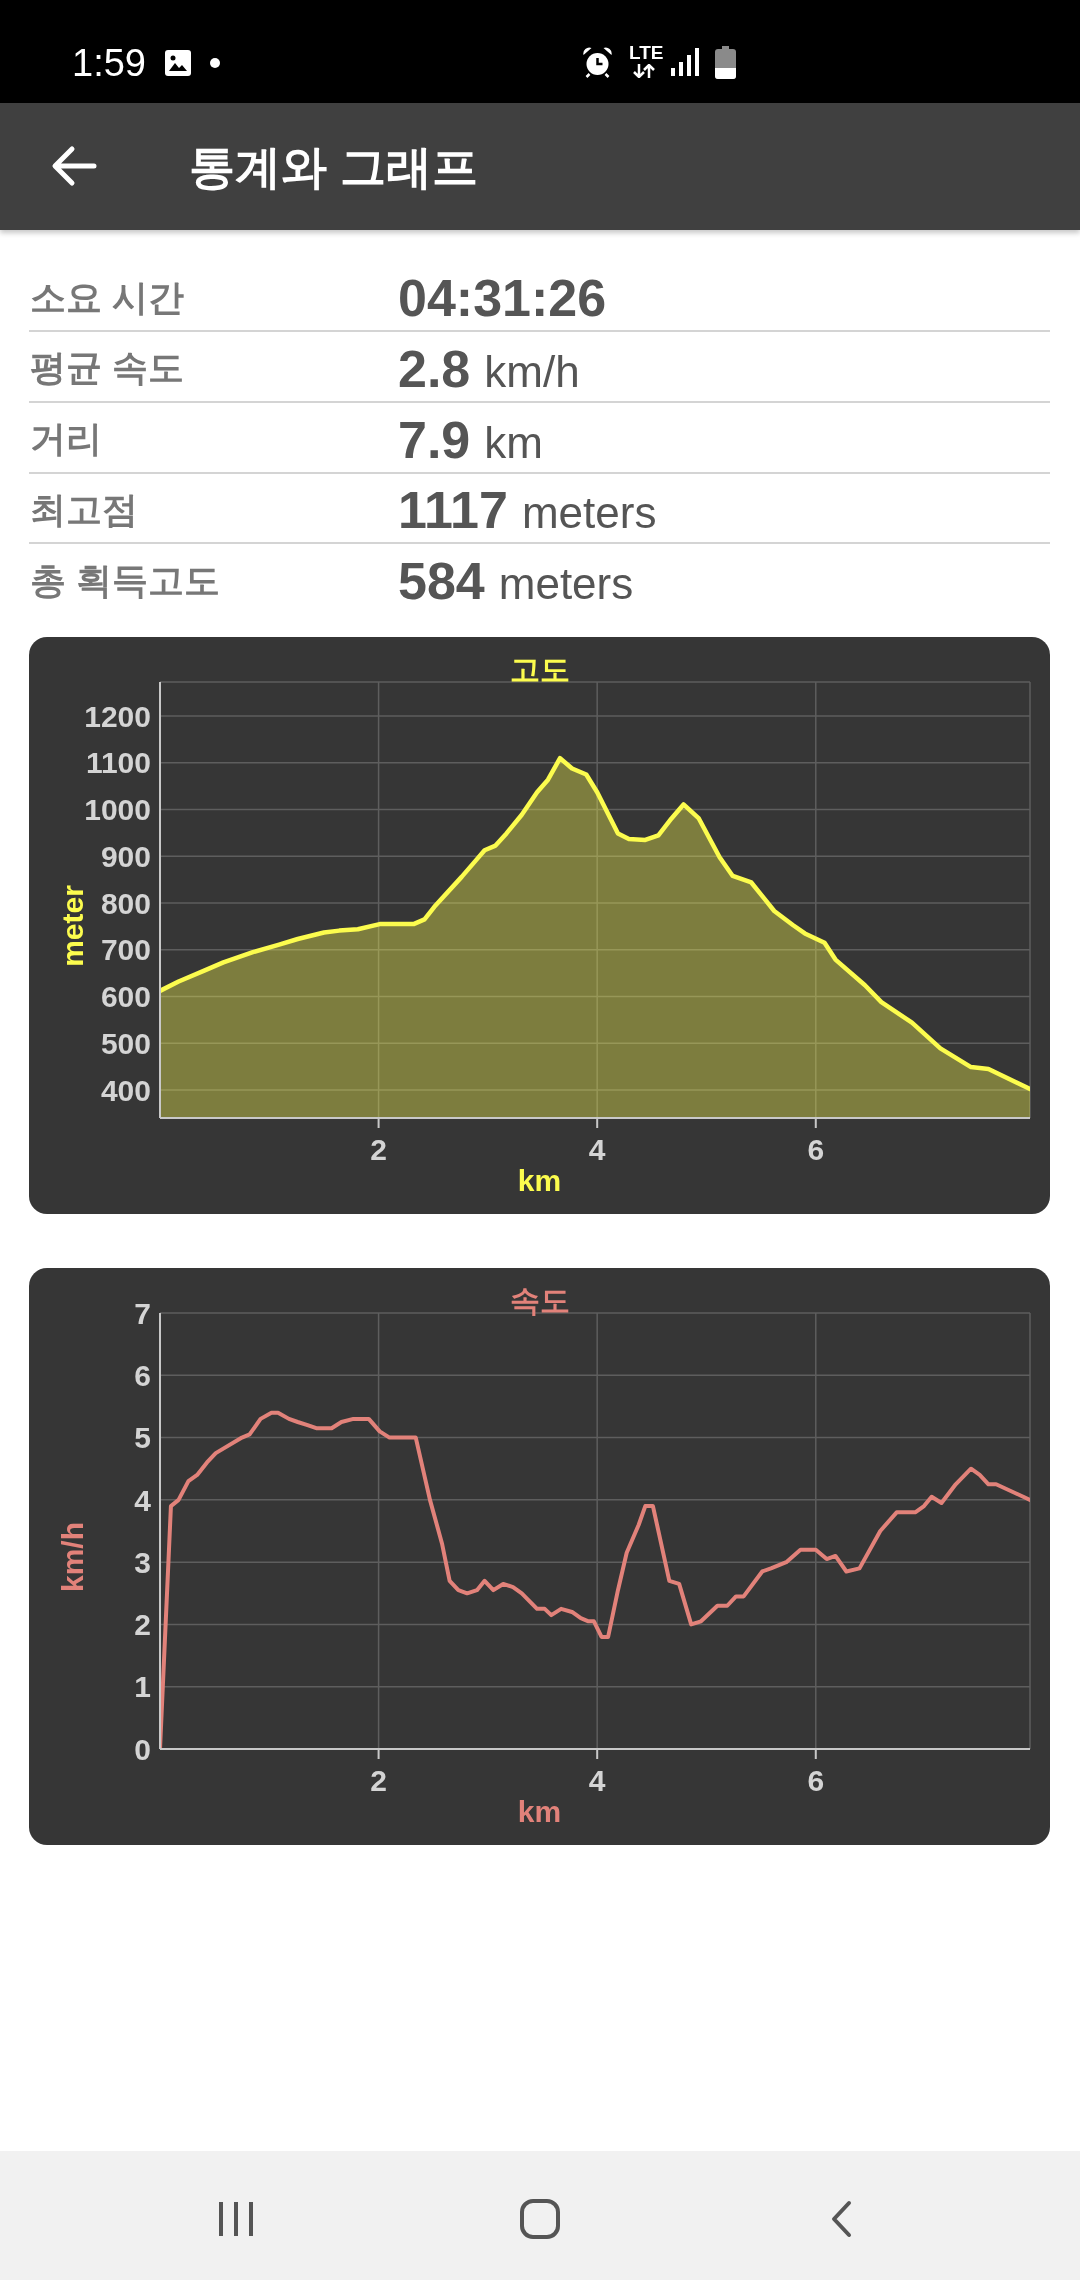  I want to click on text: 7.9 km, so click(470, 440).